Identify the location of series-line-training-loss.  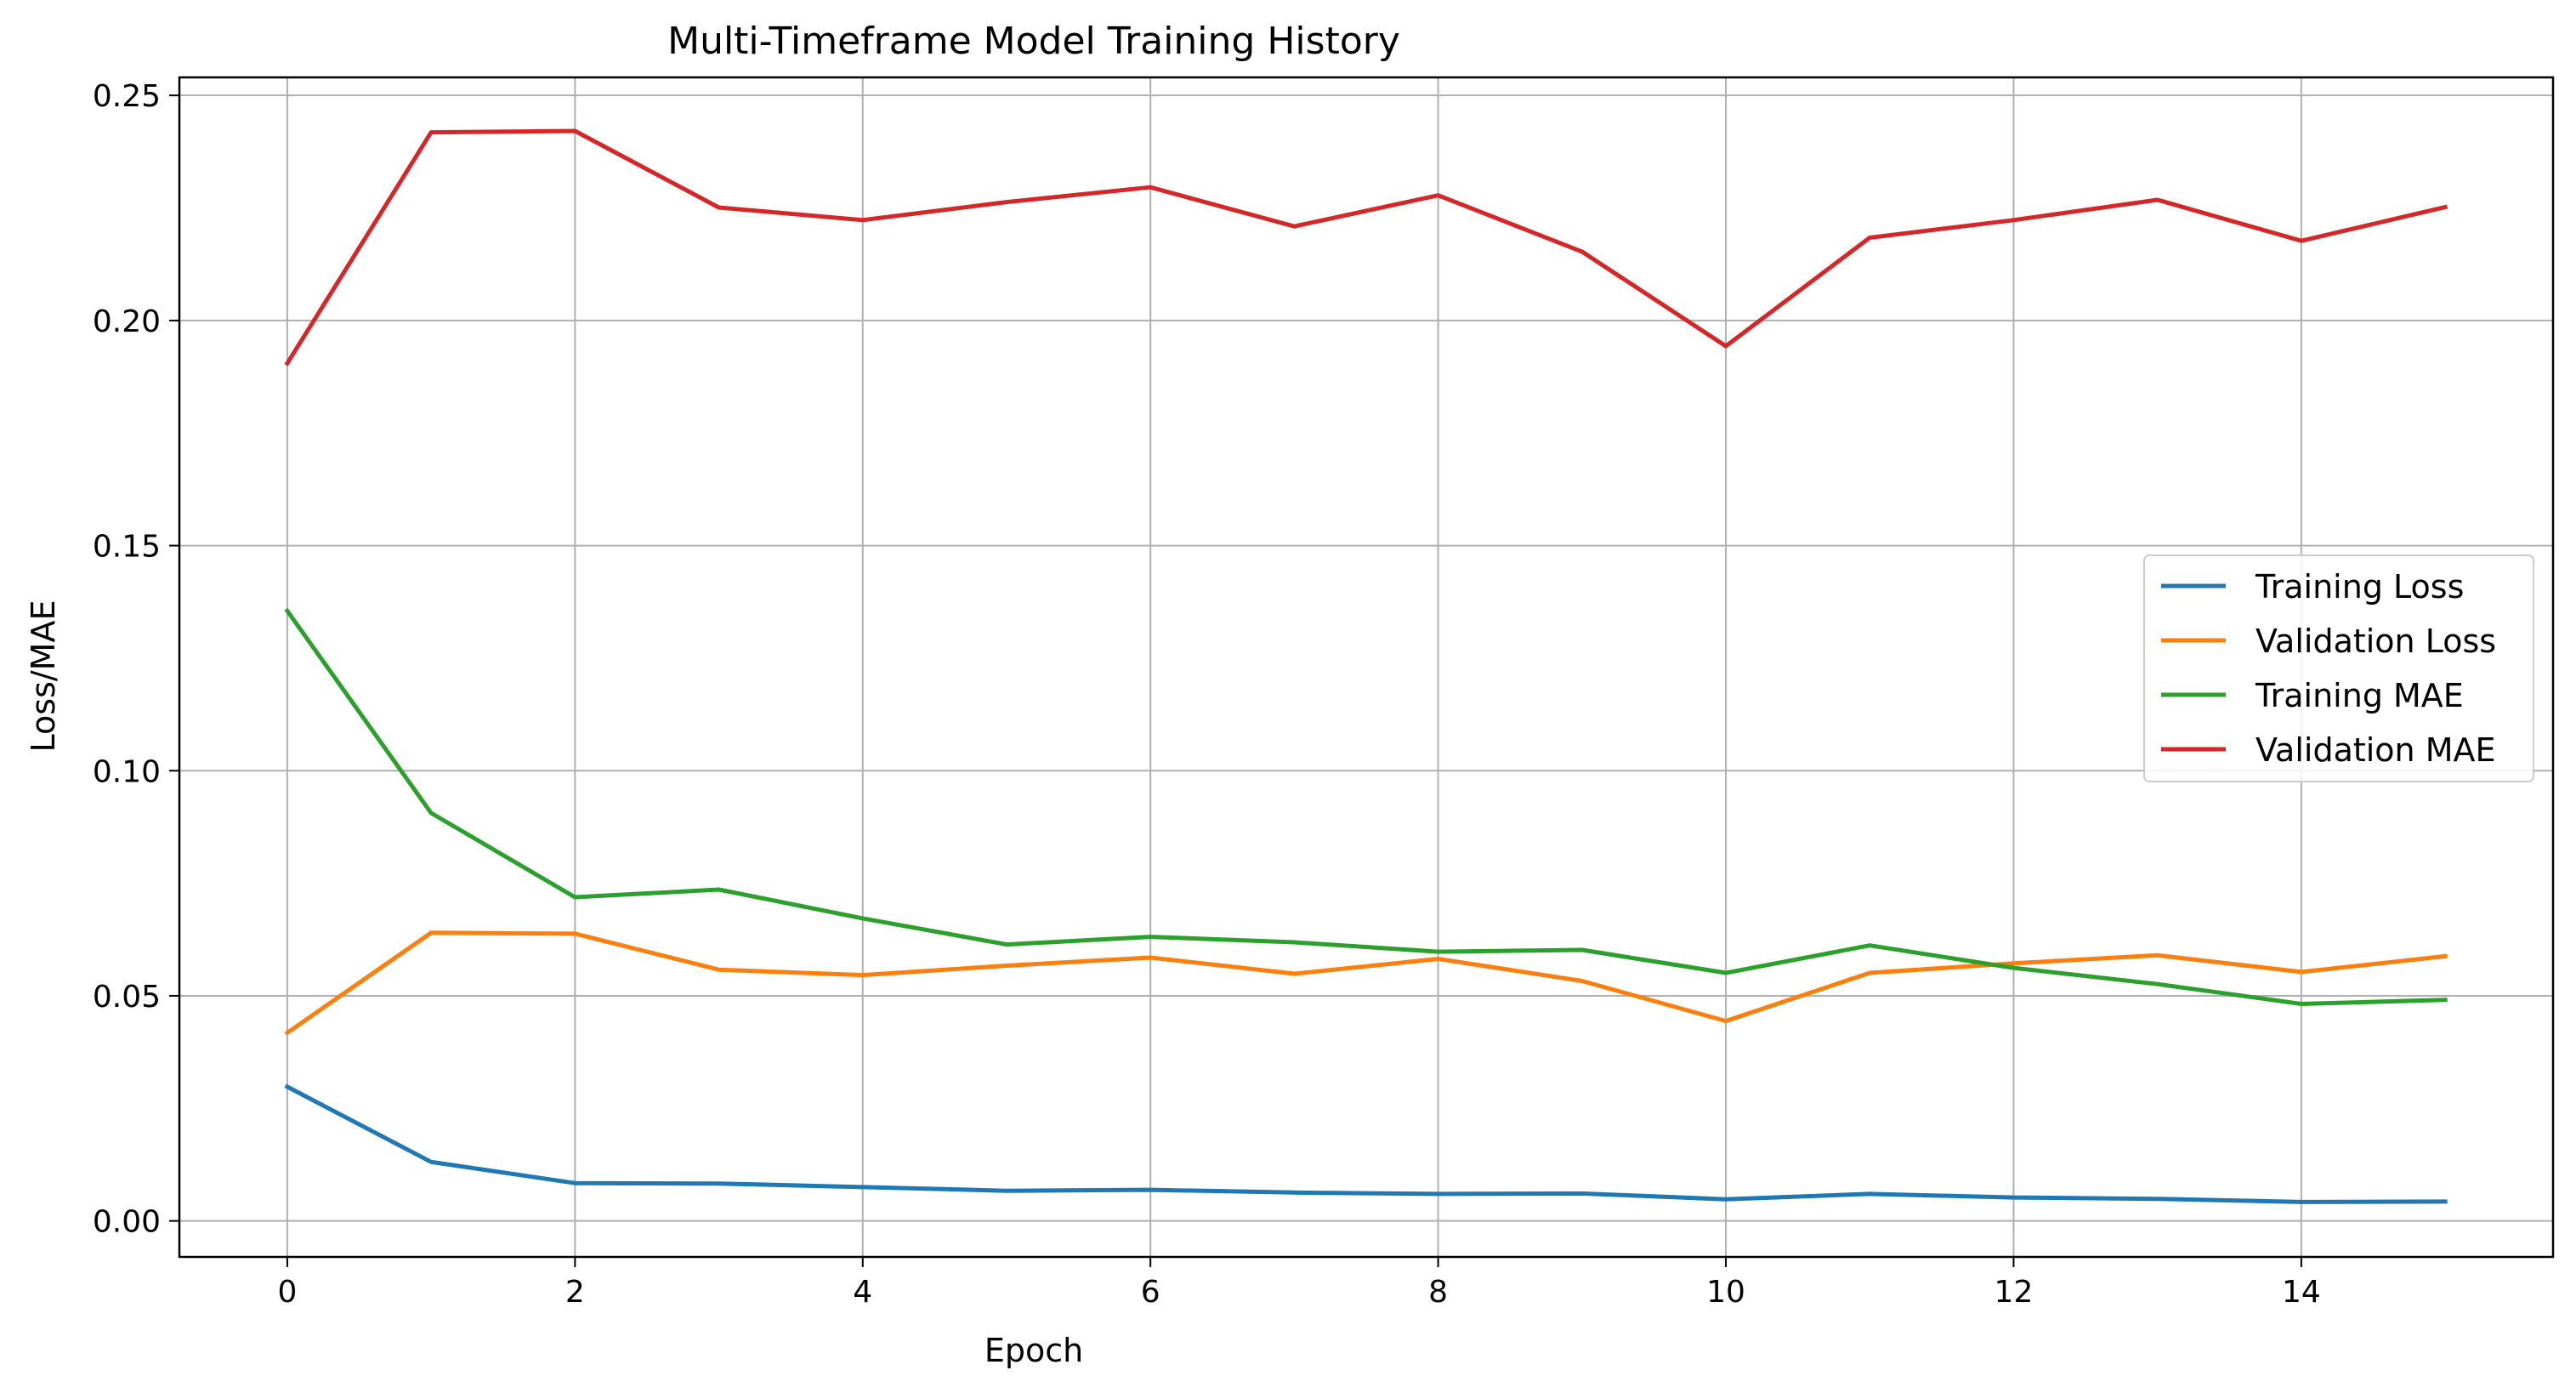
(1366, 1143).